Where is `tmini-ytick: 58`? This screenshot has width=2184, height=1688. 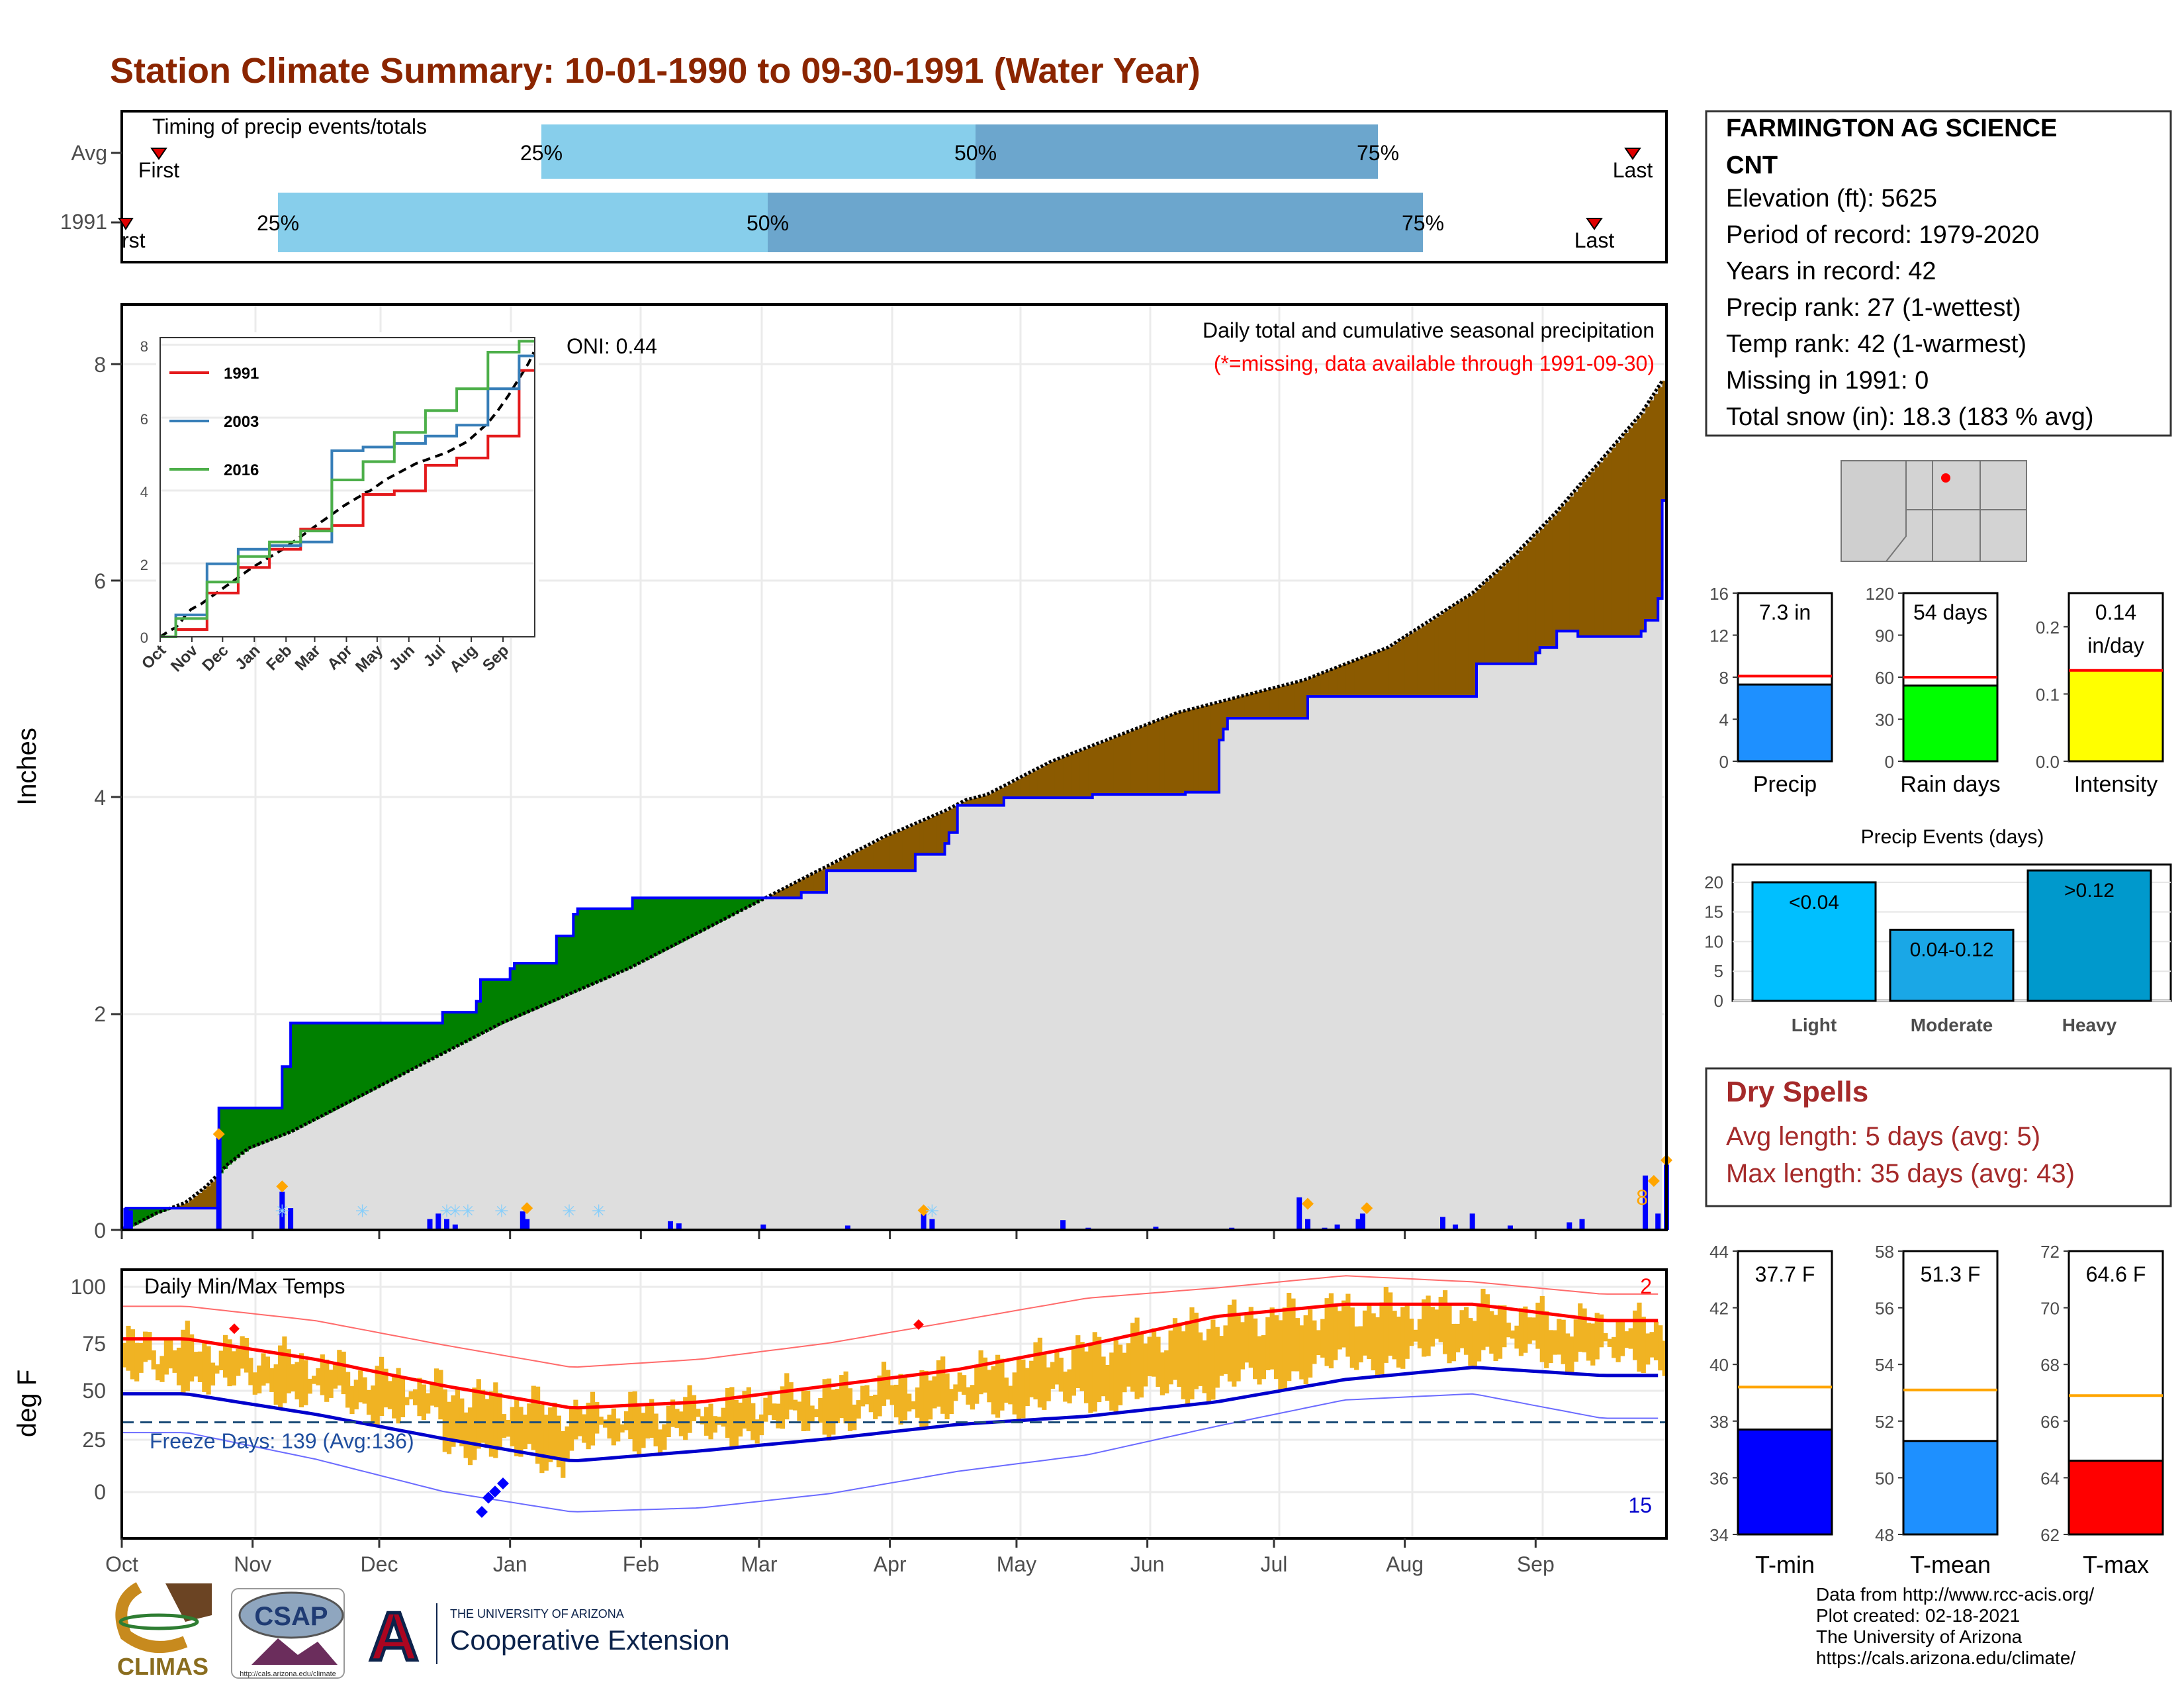
tmini-ytick: 58 is located at coordinates (1885, 1252).